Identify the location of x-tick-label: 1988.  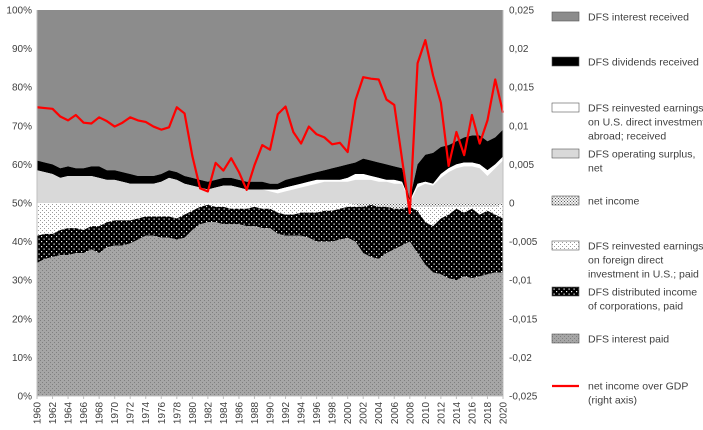
(255, 412).